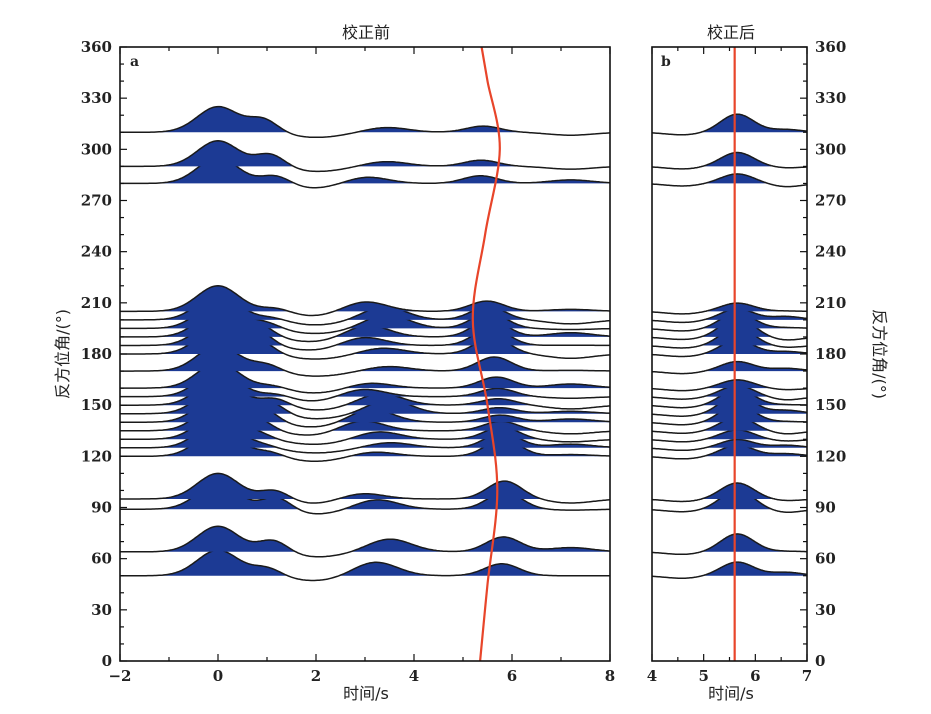 The height and width of the screenshot is (714, 931). Describe the element at coordinates (830, 354) in the screenshot. I see `panel-b-y-tick-label: 180` at that location.